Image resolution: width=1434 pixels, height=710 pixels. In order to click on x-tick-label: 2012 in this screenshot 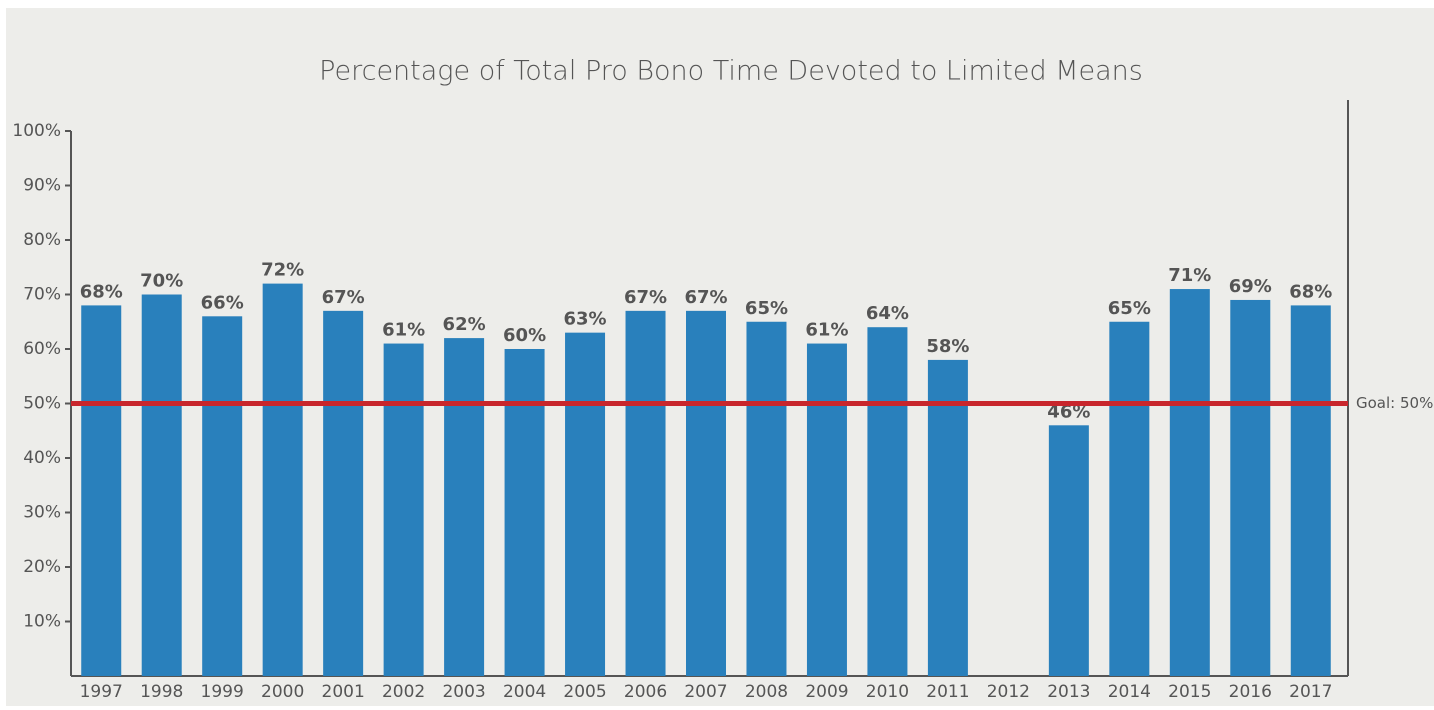, I will do `click(1008, 692)`.